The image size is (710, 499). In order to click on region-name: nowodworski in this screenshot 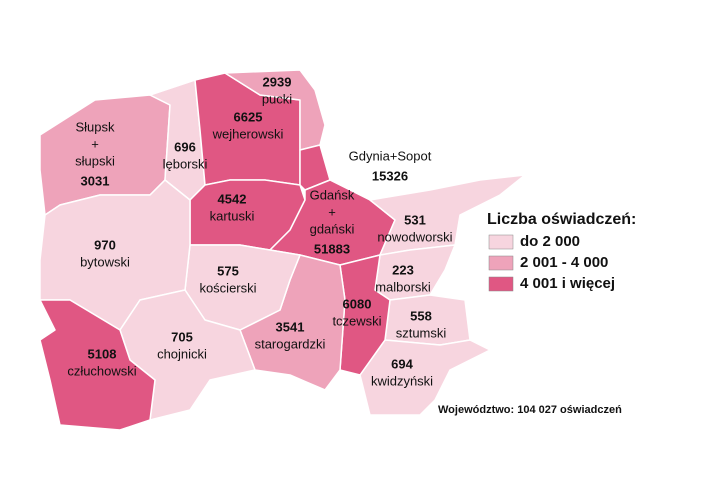, I will do `click(414, 236)`.